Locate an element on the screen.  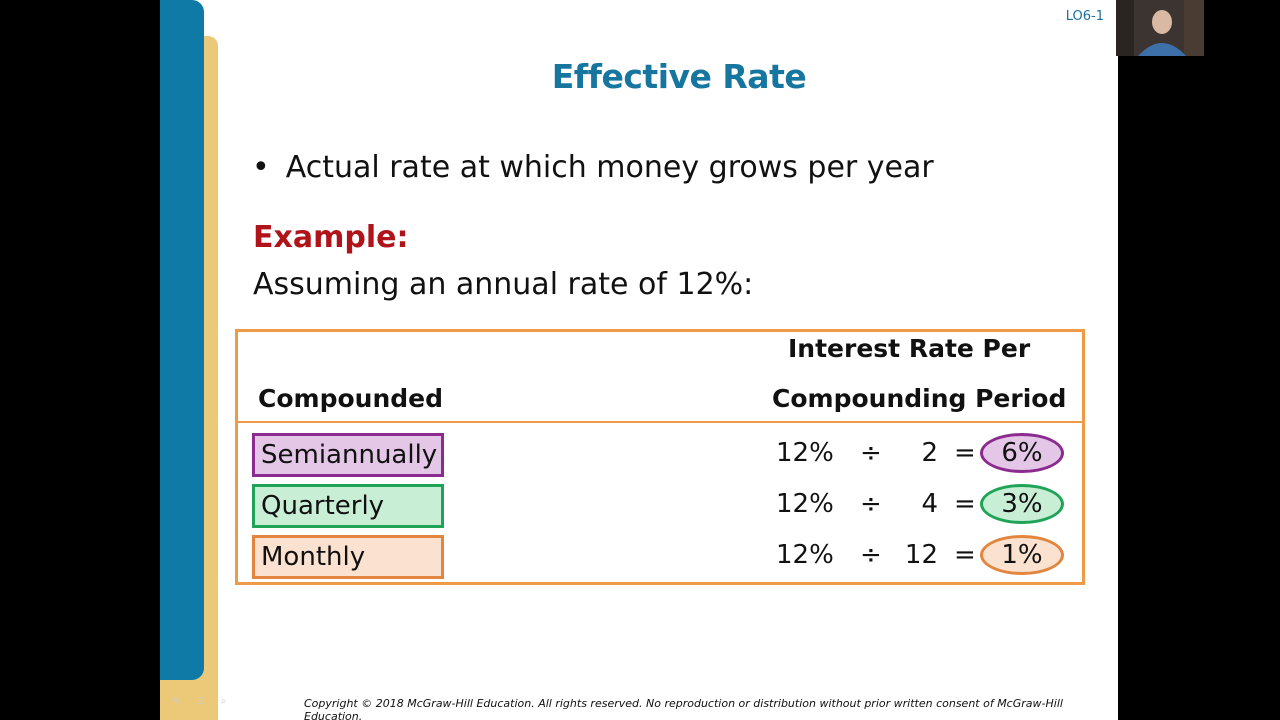
slide-title: Effective Rate is located at coordinates (679, 76).